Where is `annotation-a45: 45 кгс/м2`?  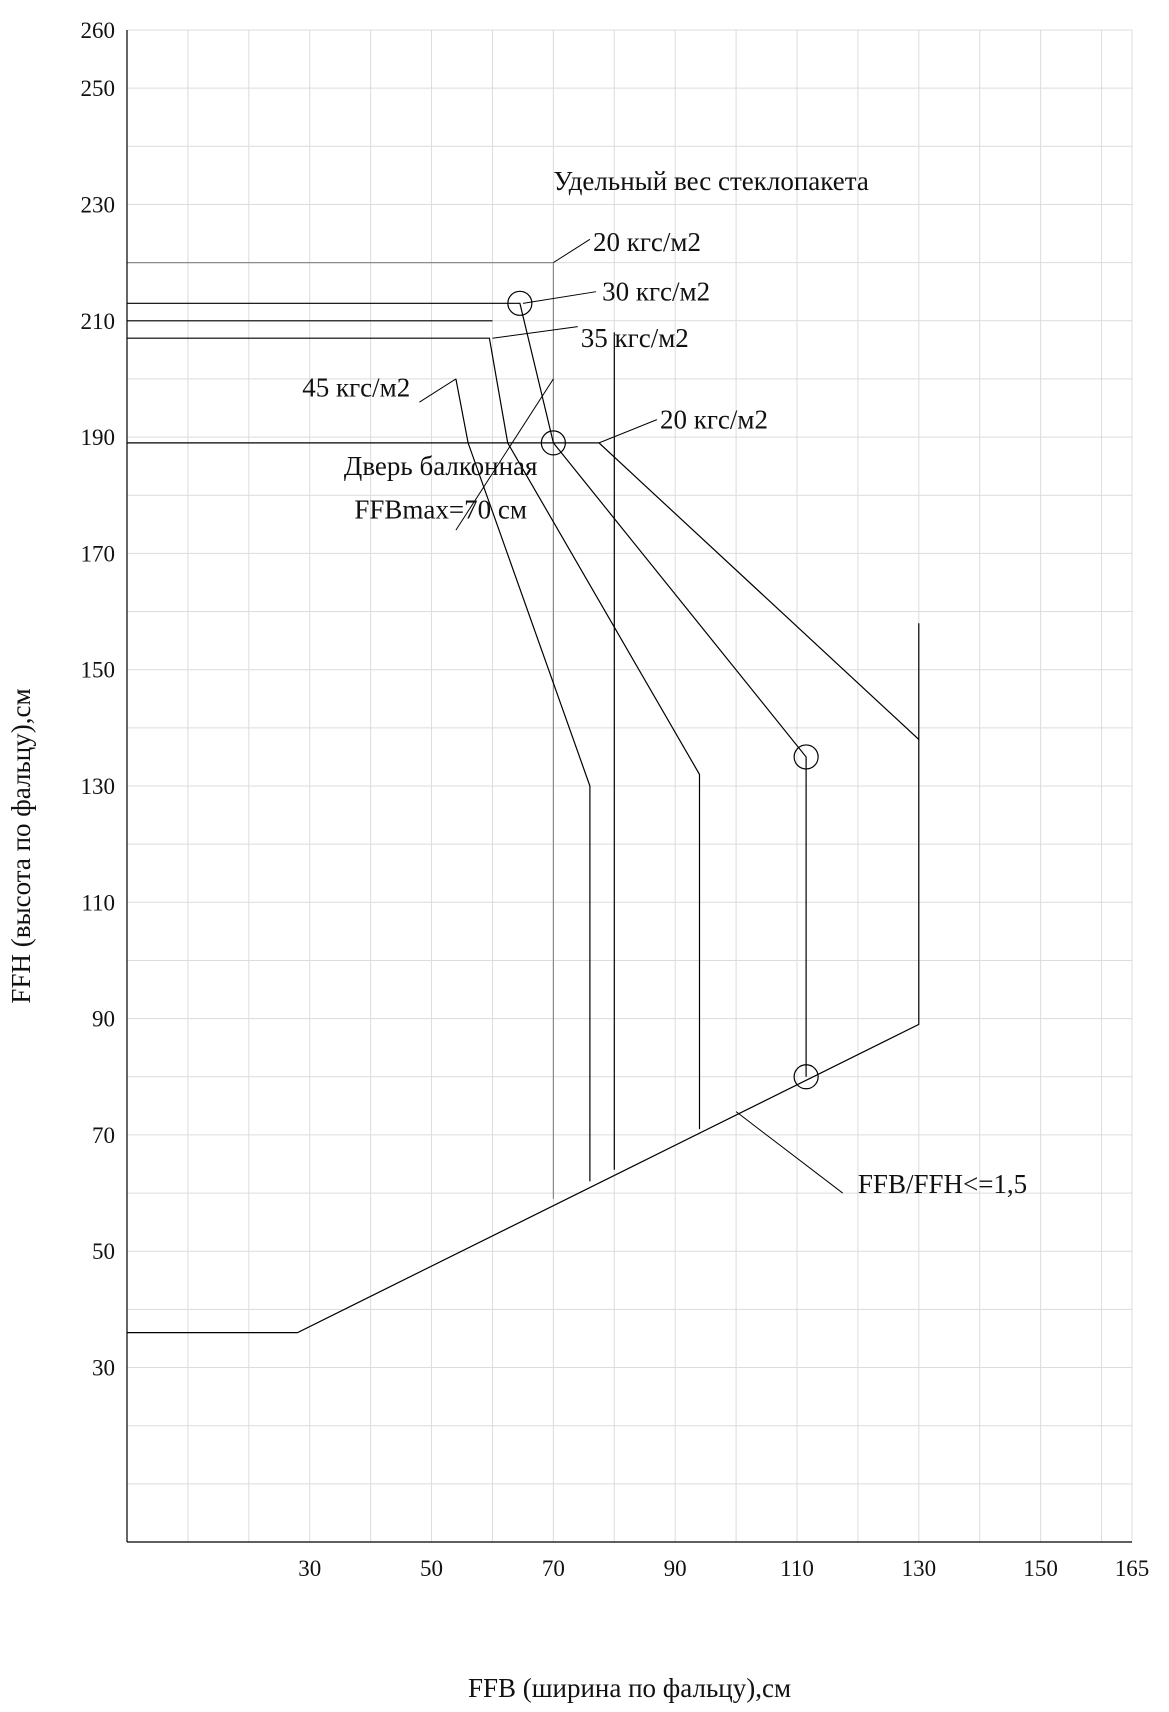 annotation-a45: 45 кгс/м2 is located at coordinates (356, 387).